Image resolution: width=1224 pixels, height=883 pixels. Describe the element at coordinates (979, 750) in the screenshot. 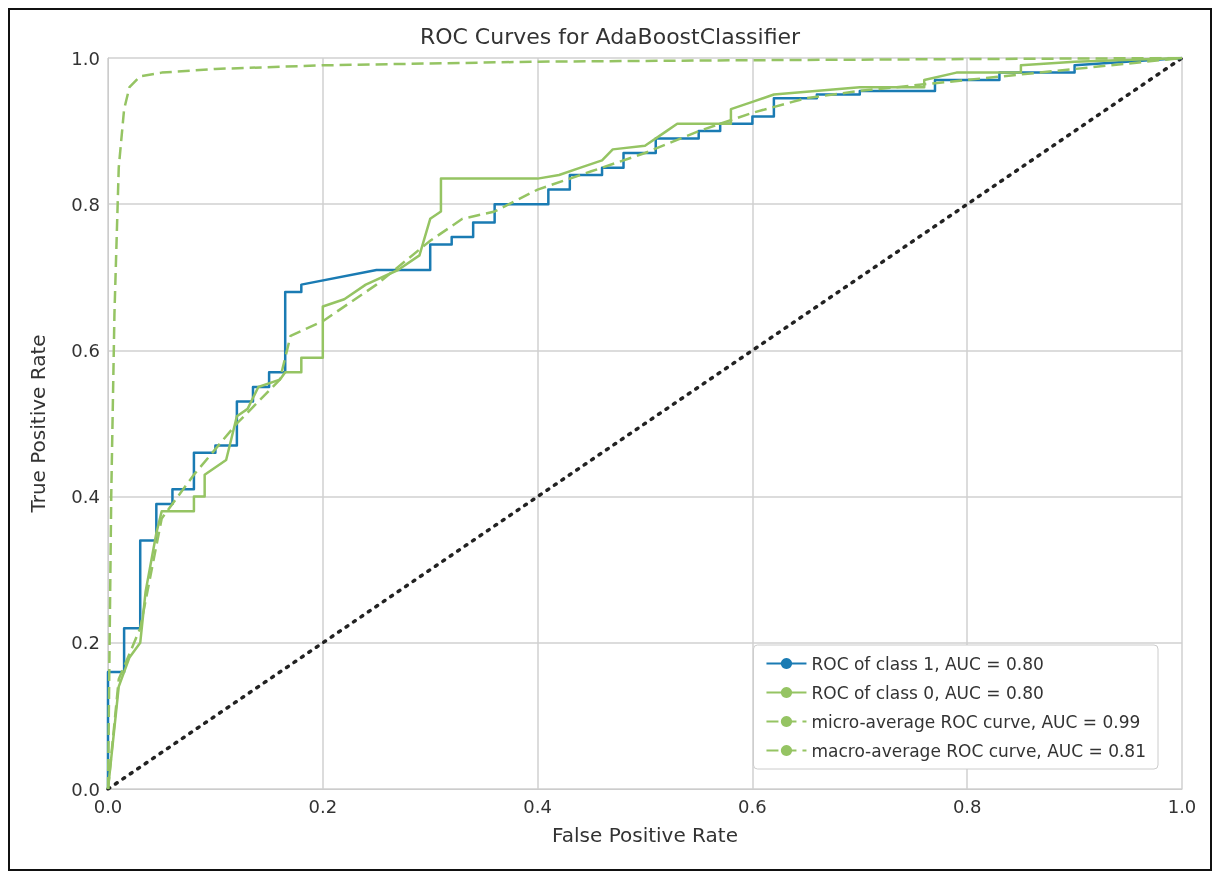

I see `legend-label: macro-average ROC curve, AUC = 0.81` at that location.